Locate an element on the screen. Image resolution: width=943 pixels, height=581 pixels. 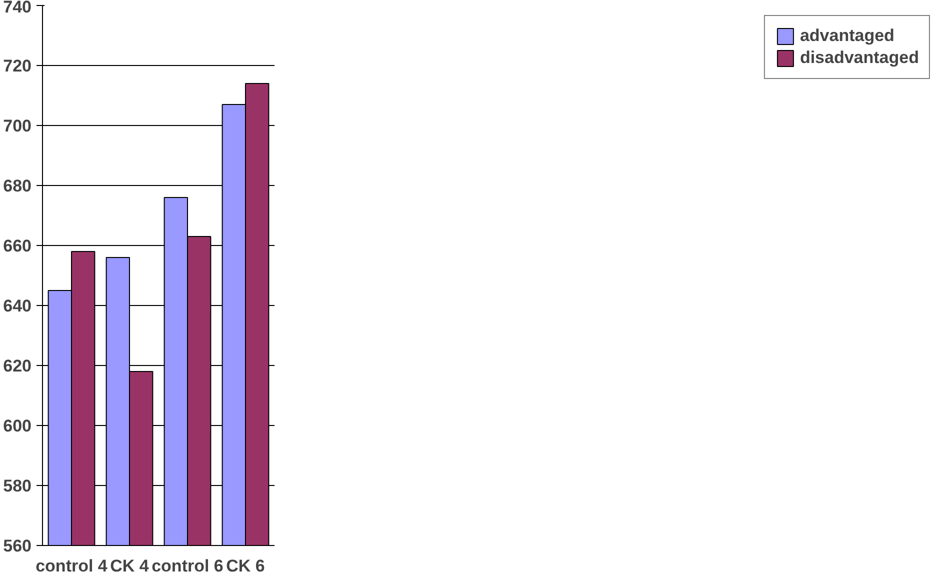
y-tick-label: 640 is located at coordinates (17, 306).